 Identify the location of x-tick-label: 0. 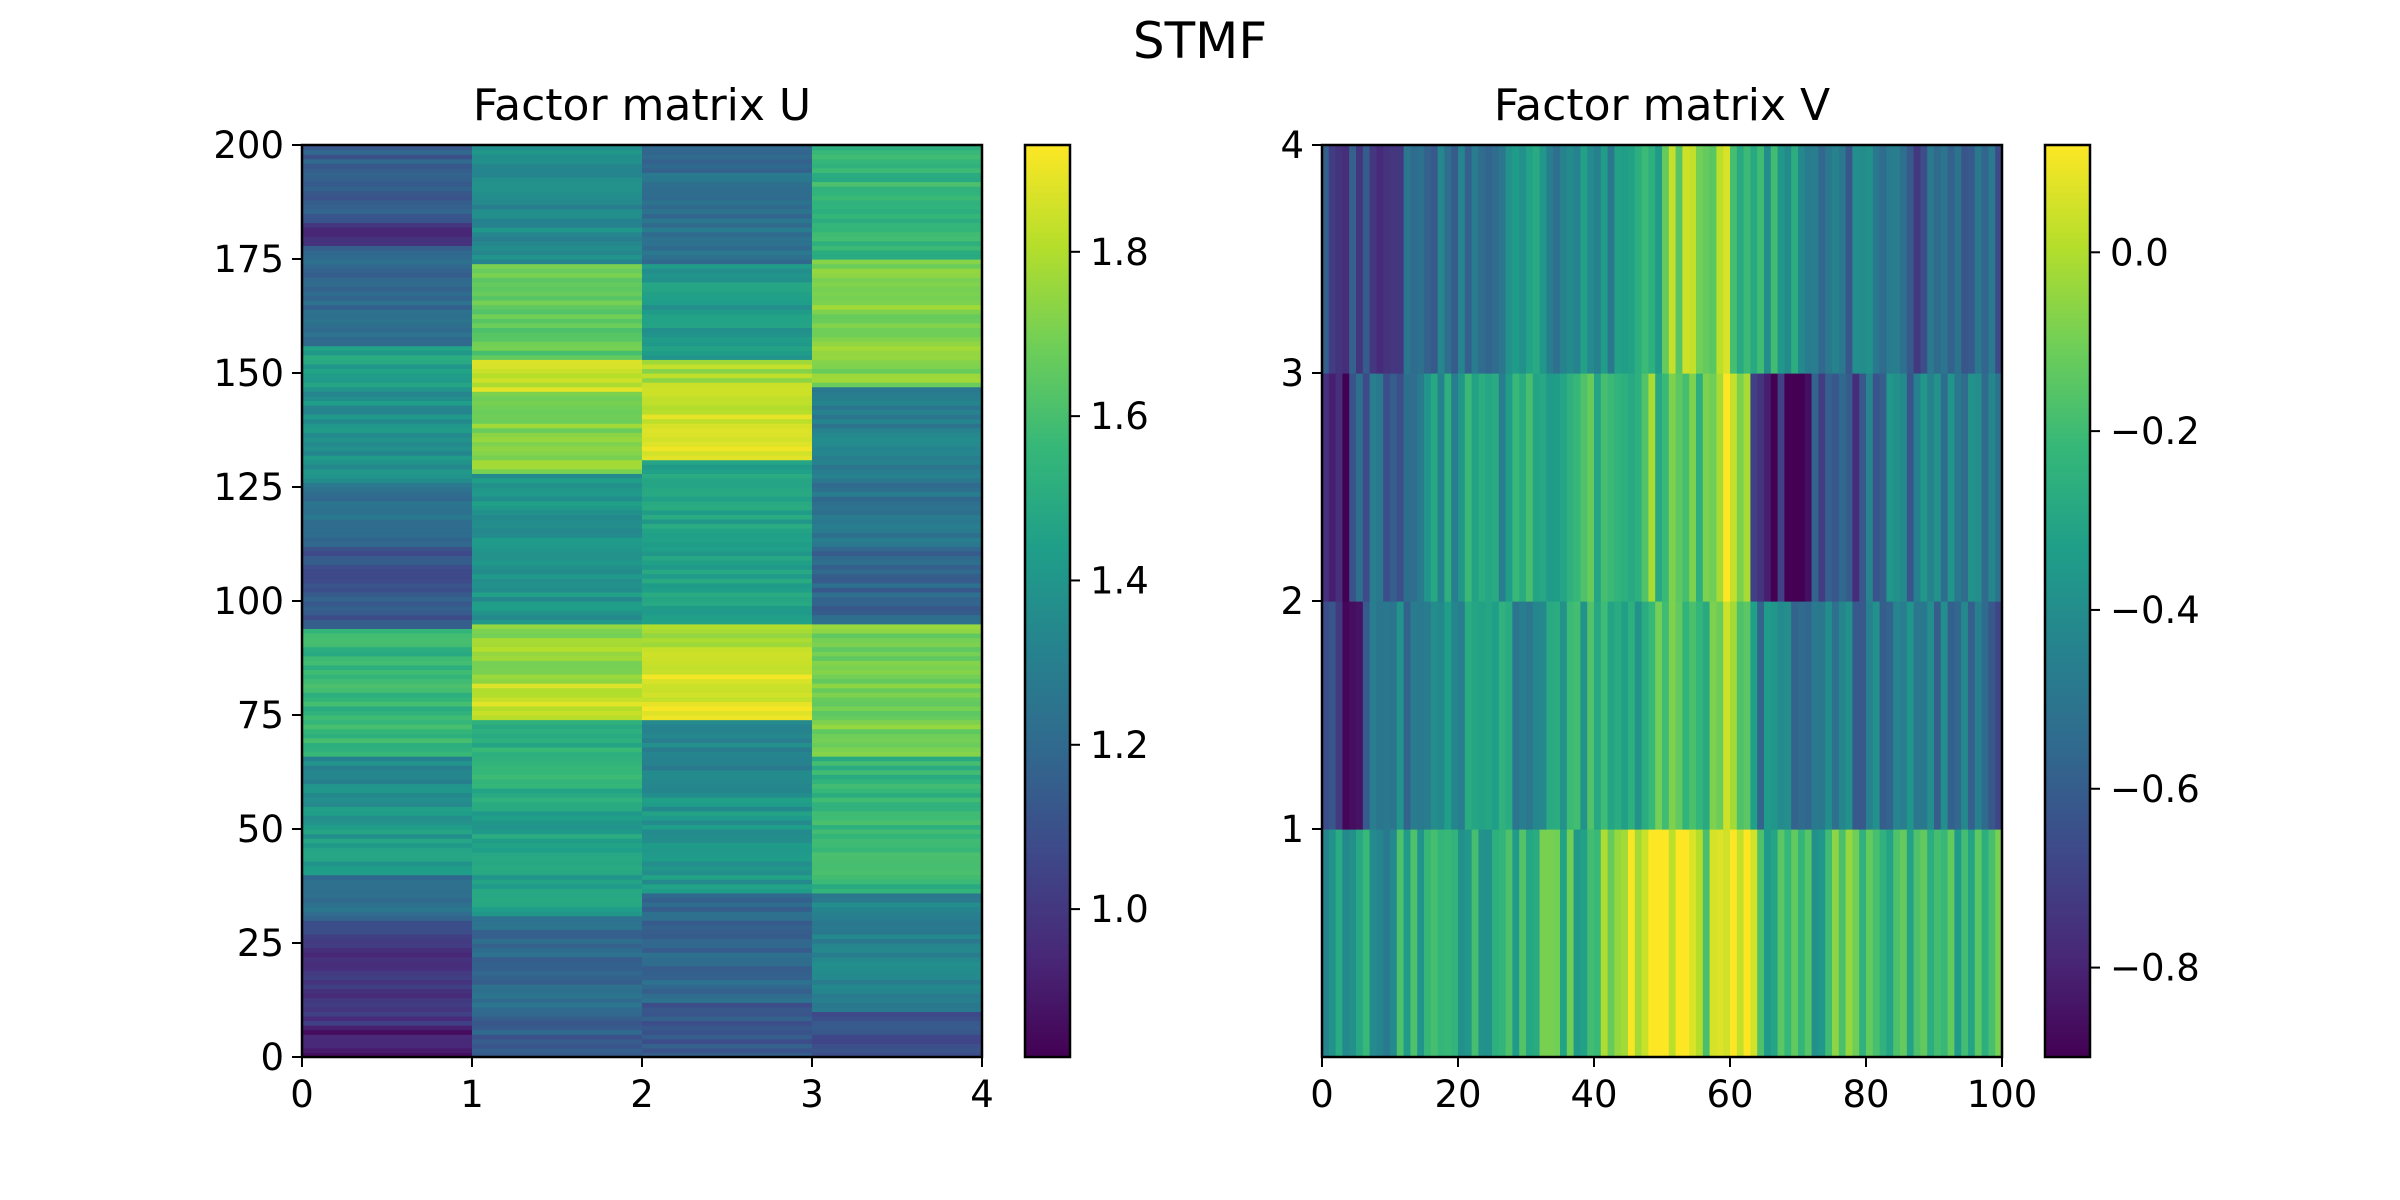
(1322, 1094).